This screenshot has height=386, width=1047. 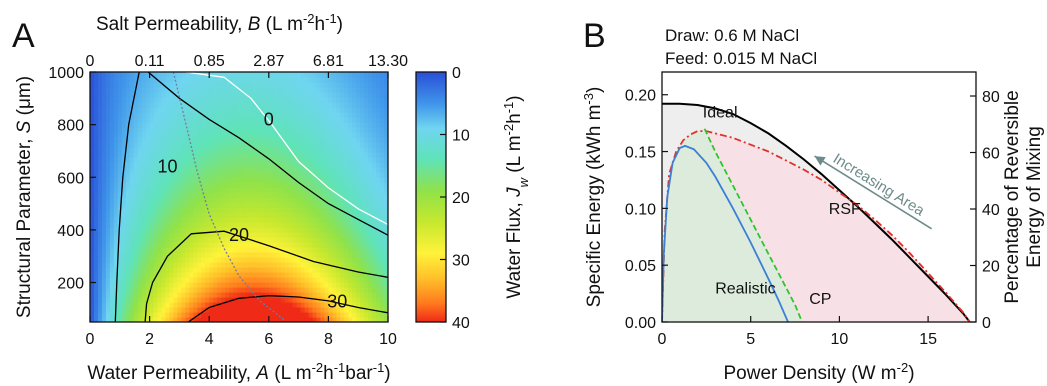 I want to click on series-label-rsf: RSF, so click(x=845, y=209).